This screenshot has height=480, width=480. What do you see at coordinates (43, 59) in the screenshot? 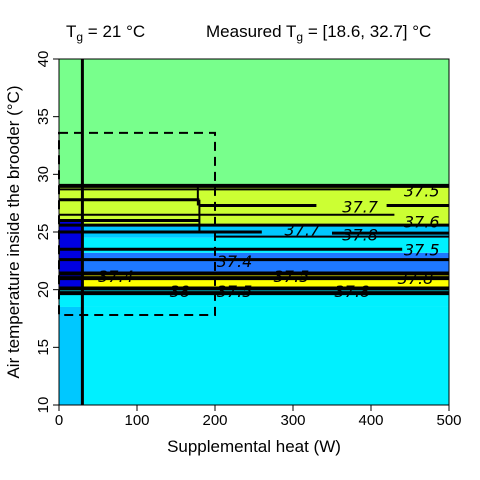
I see `y-tick-label: 40` at bounding box center [43, 59].